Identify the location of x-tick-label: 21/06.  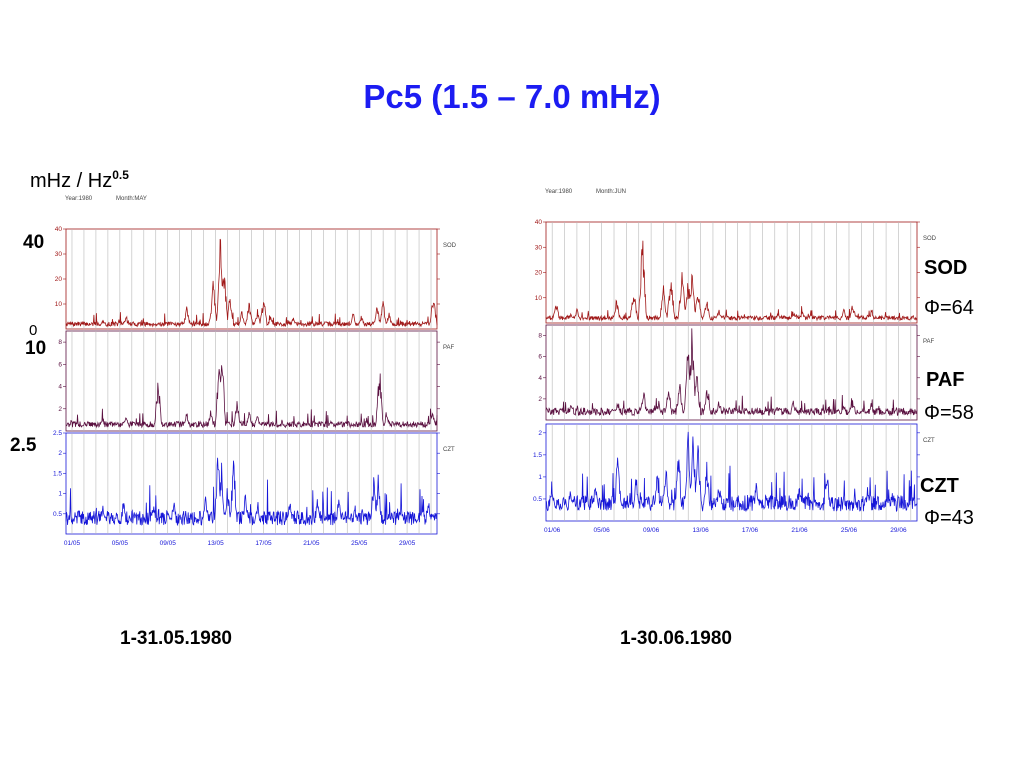
(799, 530).